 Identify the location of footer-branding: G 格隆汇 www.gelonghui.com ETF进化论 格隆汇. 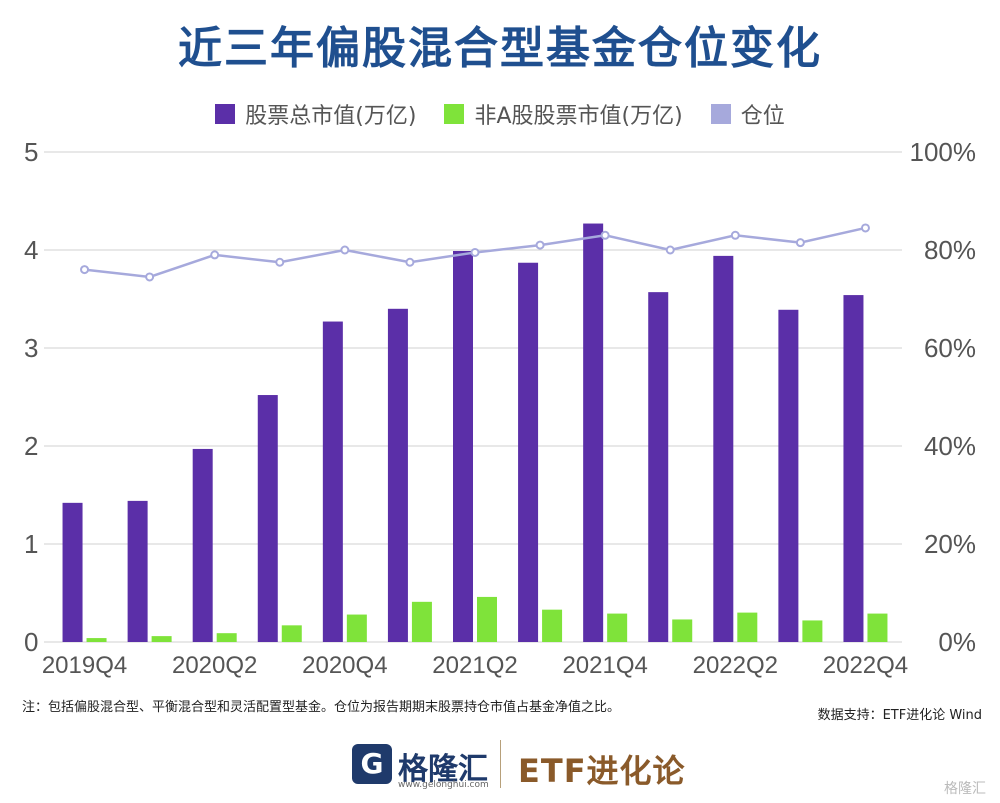
(500, 765).